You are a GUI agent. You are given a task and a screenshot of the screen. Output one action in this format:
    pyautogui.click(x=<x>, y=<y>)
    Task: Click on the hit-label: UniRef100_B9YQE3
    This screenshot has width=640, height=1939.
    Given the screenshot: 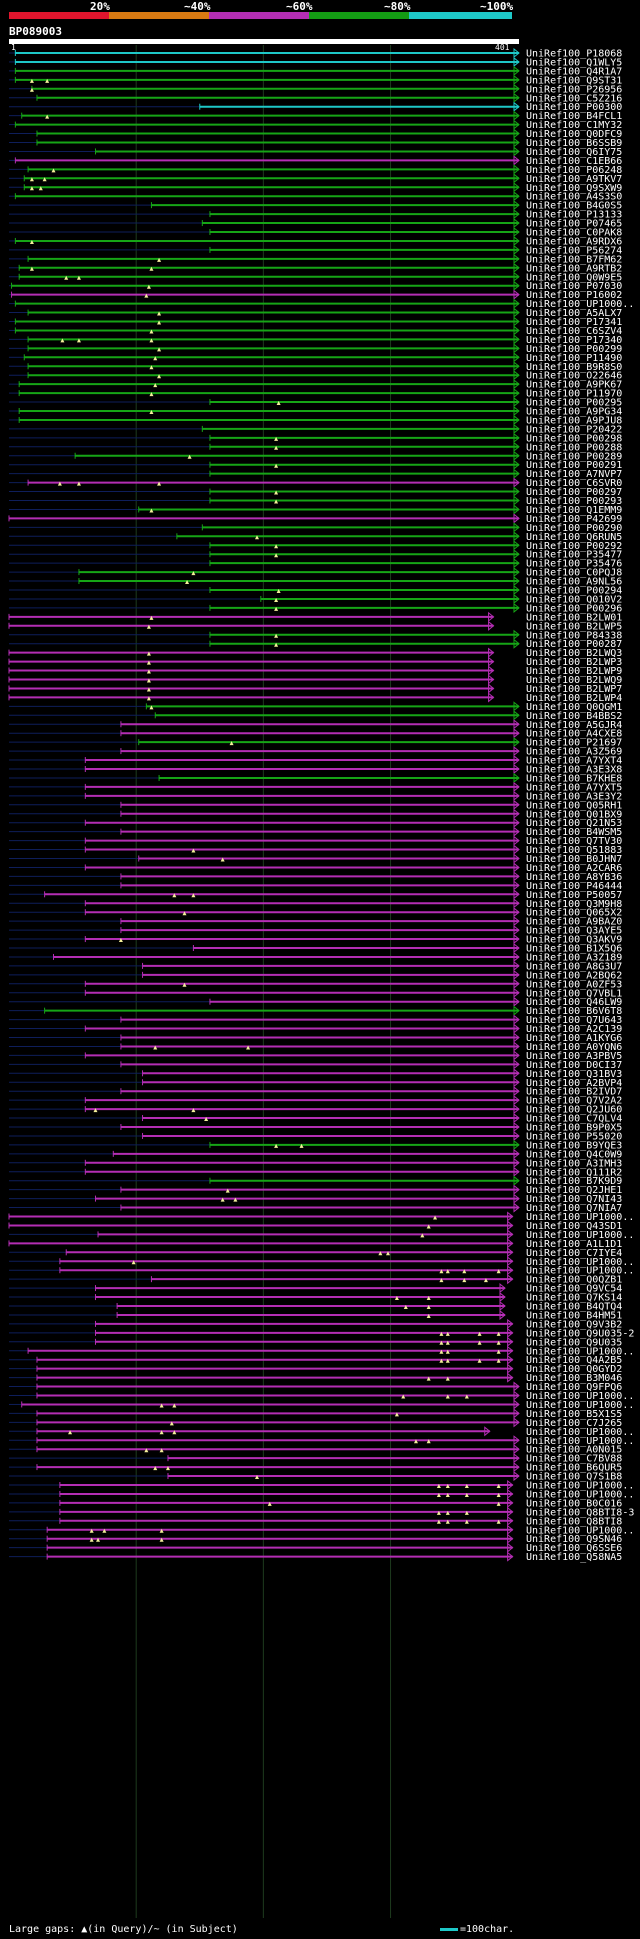 What is the action you would take?
    pyautogui.click(x=574, y=1145)
    